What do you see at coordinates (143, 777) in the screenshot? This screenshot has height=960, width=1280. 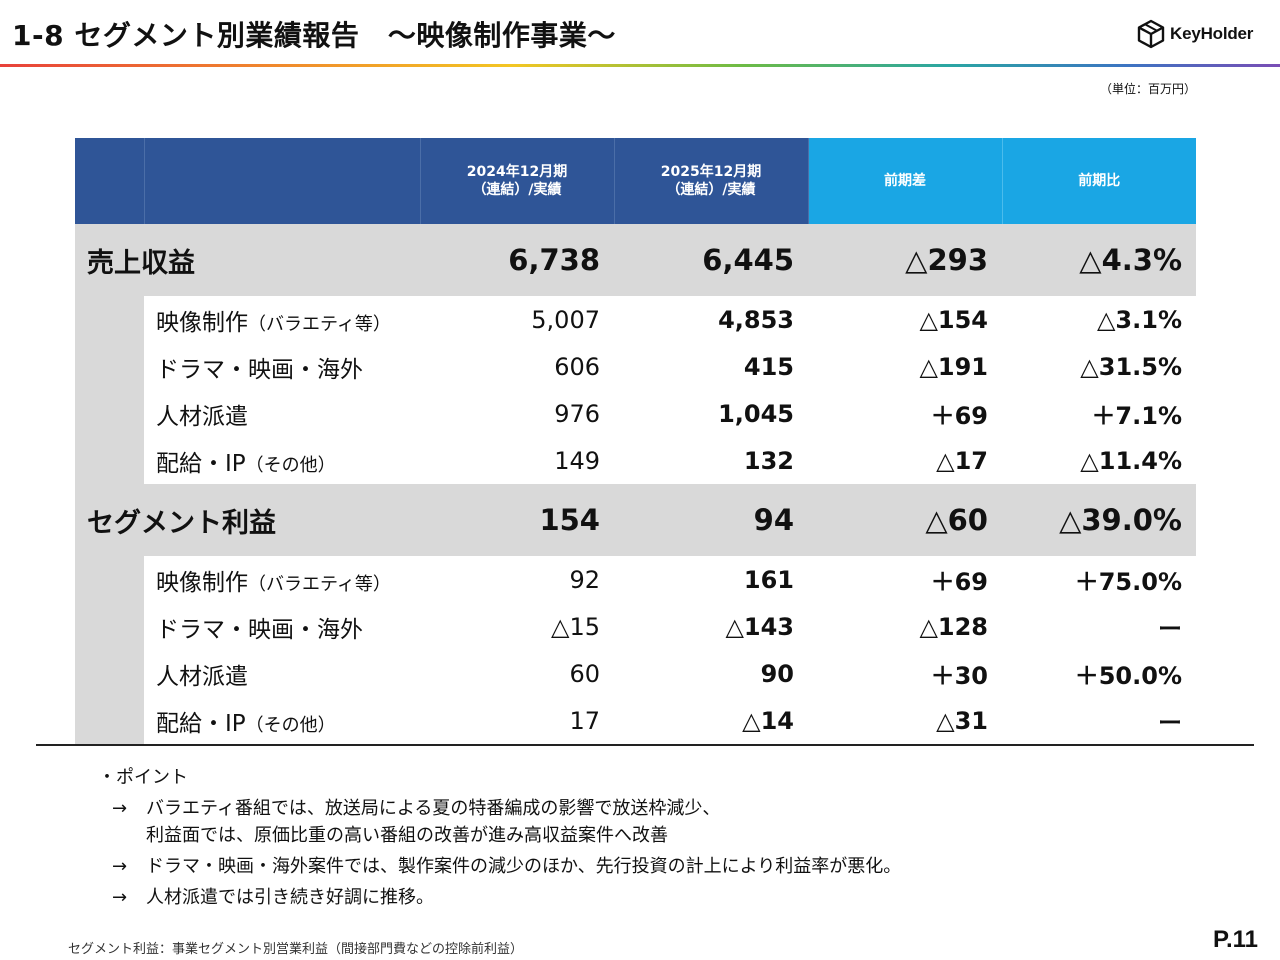 I see `points-heading: ・ポイント` at bounding box center [143, 777].